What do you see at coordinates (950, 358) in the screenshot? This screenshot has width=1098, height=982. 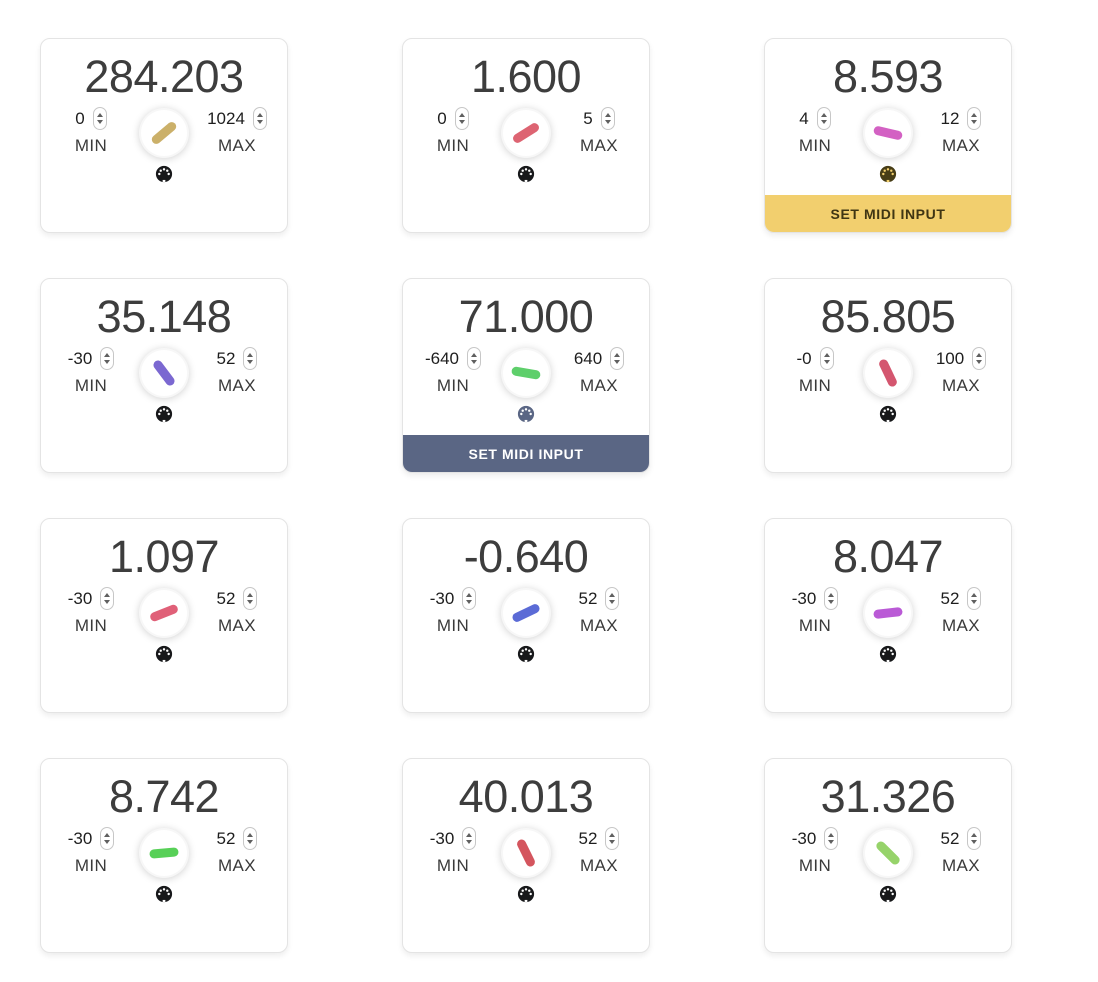 I see `max-value: 100` at bounding box center [950, 358].